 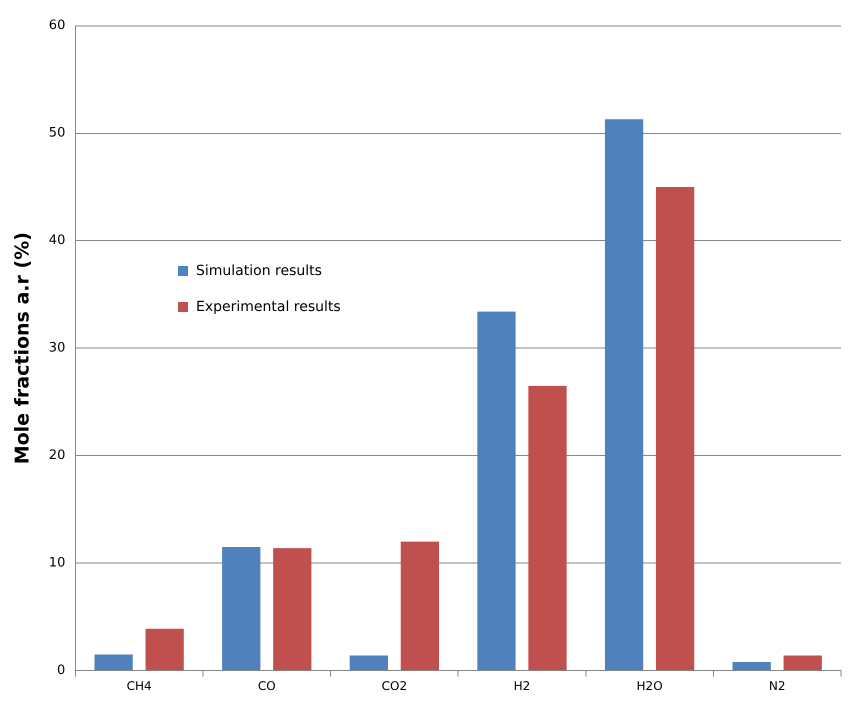 I want to click on x-tick-label: H2O, so click(x=649, y=685).